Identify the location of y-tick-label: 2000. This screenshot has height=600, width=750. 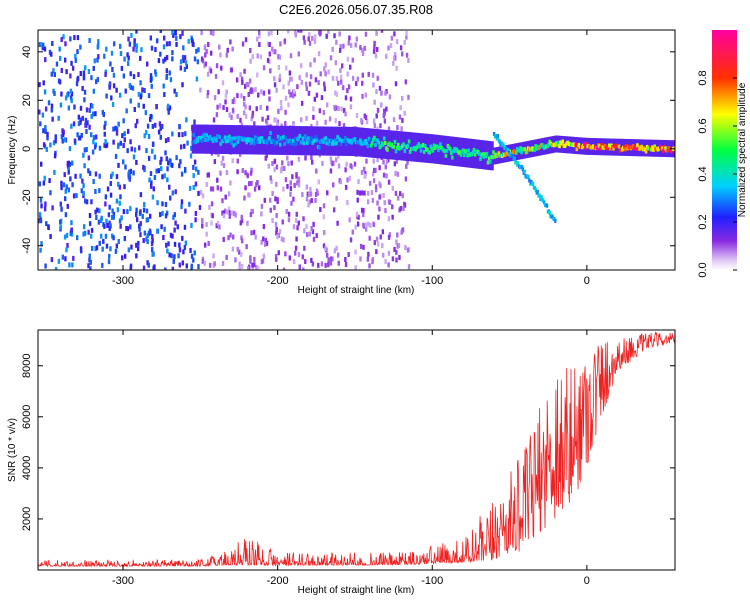
(27, 519).